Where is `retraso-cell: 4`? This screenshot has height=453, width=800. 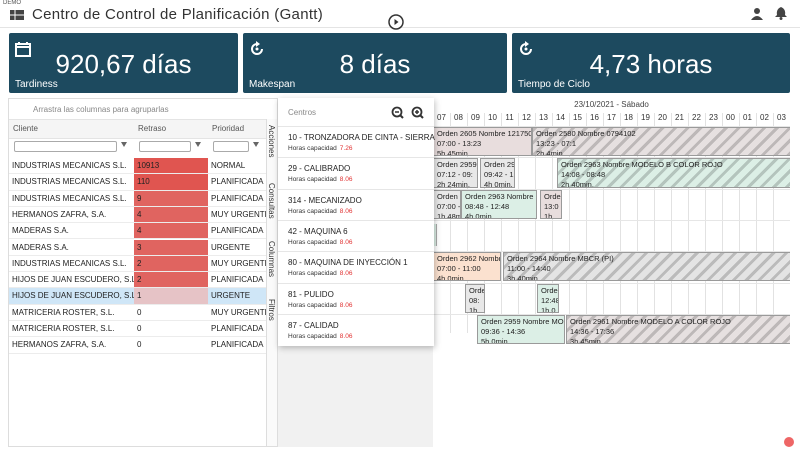 retraso-cell: 4 is located at coordinates (139, 214).